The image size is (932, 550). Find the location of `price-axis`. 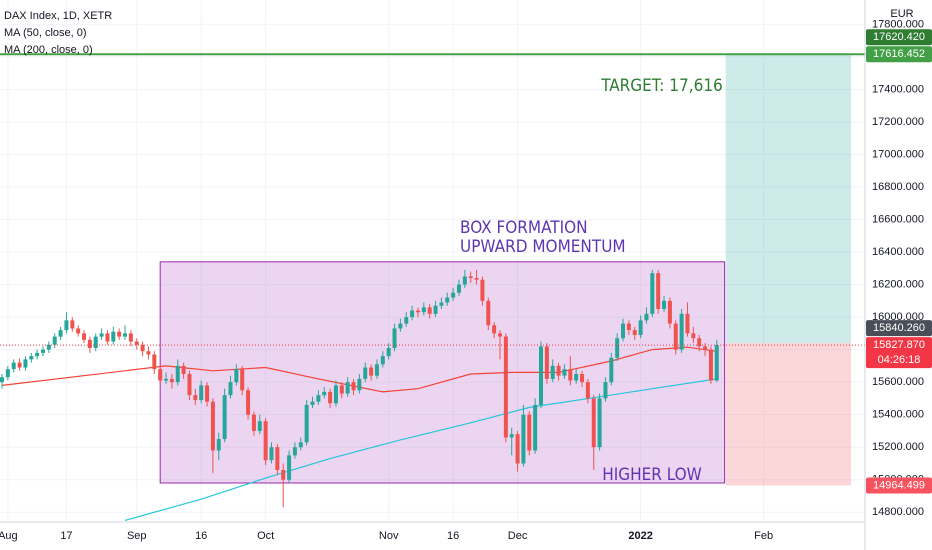

price-axis is located at coordinates (898, 275).